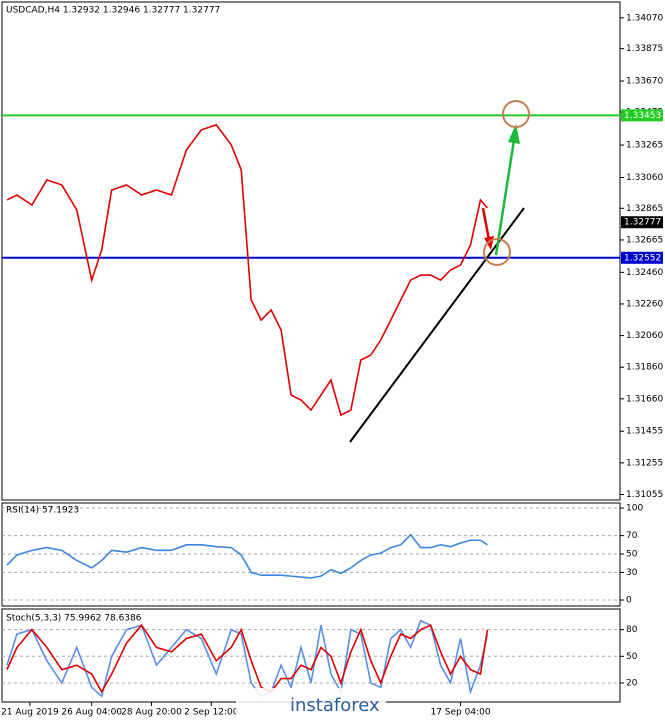 The height and width of the screenshot is (723, 665). Describe the element at coordinates (91, 713) in the screenshot. I see `x-tick-label: 26 Aug 04:00` at that location.